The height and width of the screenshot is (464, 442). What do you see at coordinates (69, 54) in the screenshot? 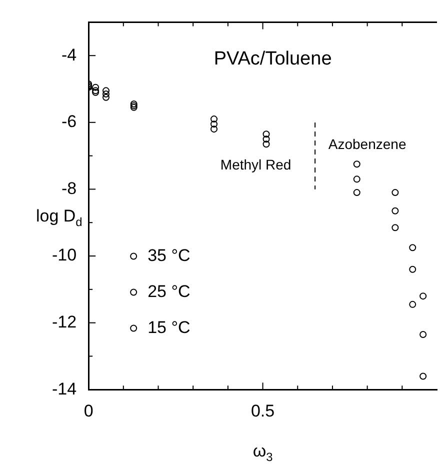
I see `y-tick-label: -4` at bounding box center [69, 54].